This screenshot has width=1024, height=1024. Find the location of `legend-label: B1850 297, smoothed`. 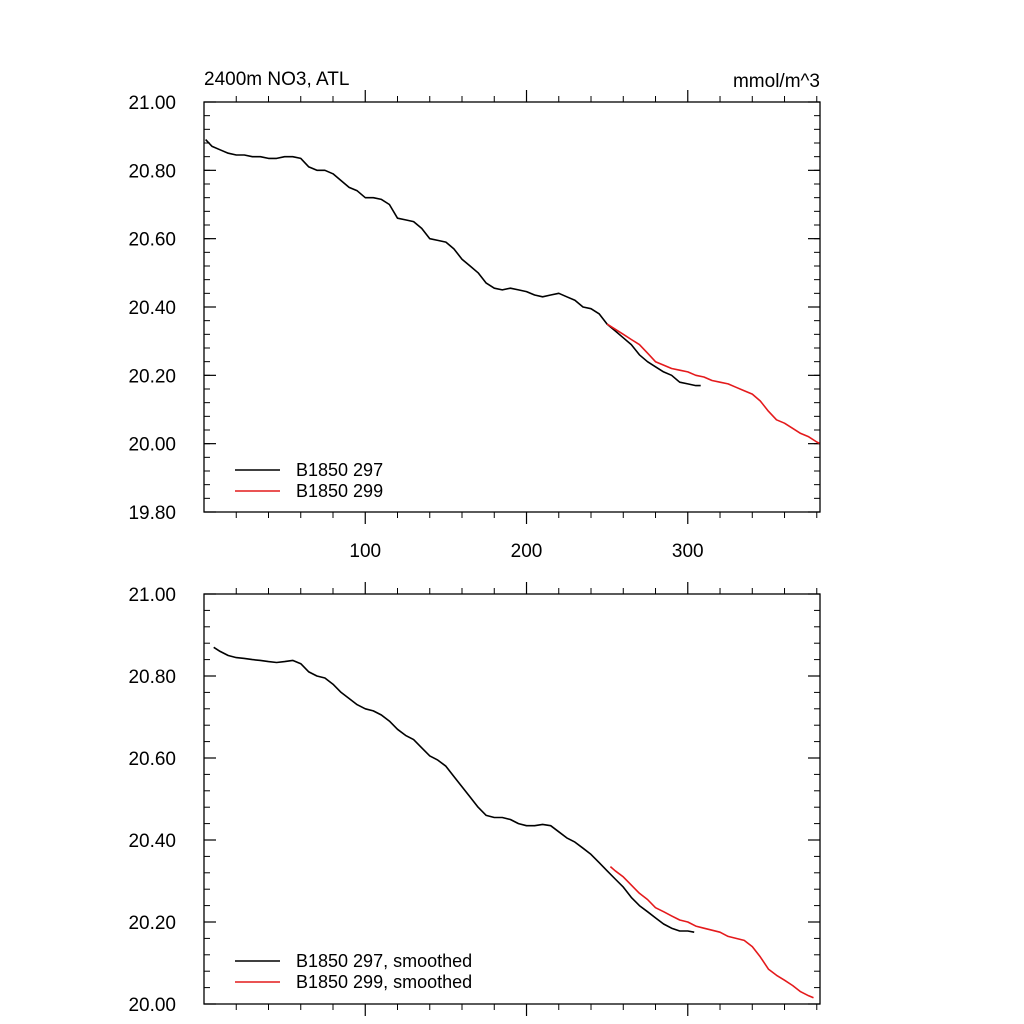

legend-label: B1850 297, smoothed is located at coordinates (384, 961).